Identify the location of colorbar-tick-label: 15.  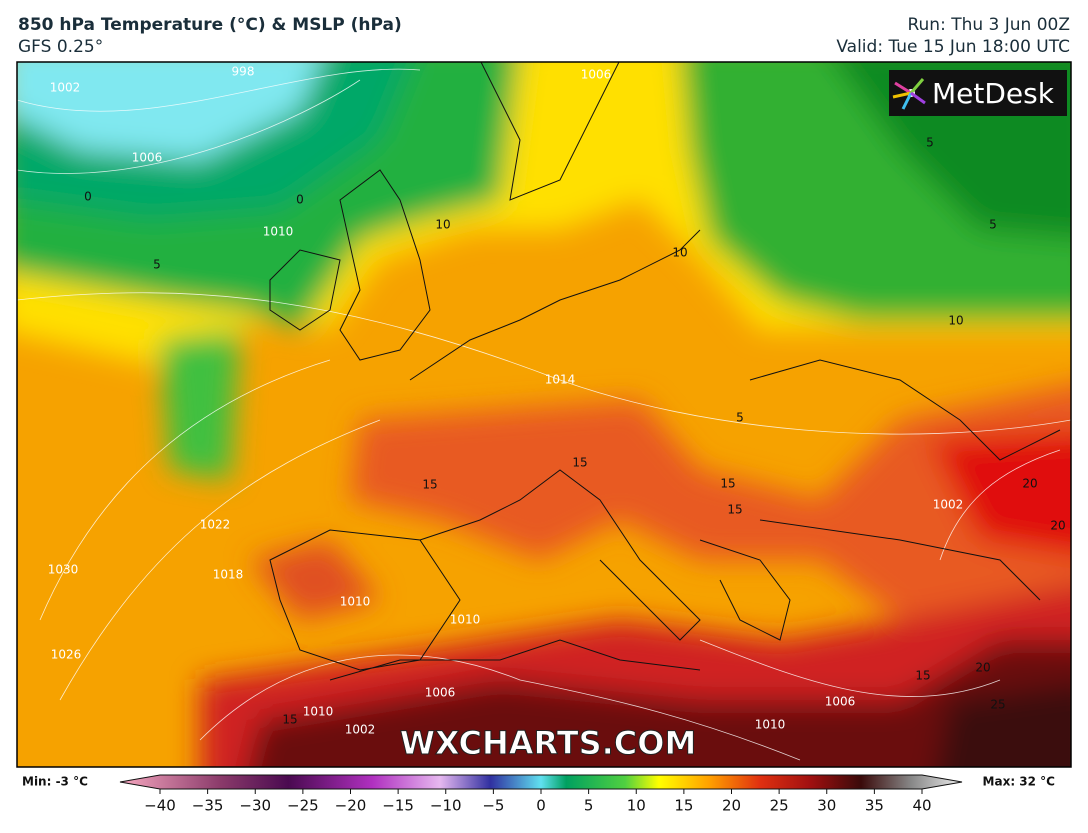
(683, 806).